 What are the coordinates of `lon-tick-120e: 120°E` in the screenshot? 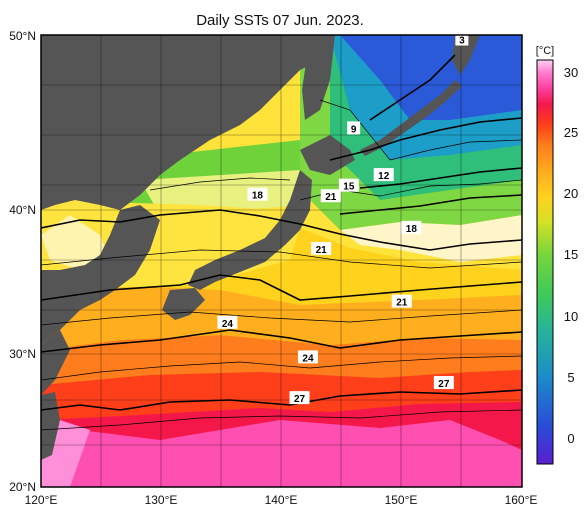 It's located at (41, 500).